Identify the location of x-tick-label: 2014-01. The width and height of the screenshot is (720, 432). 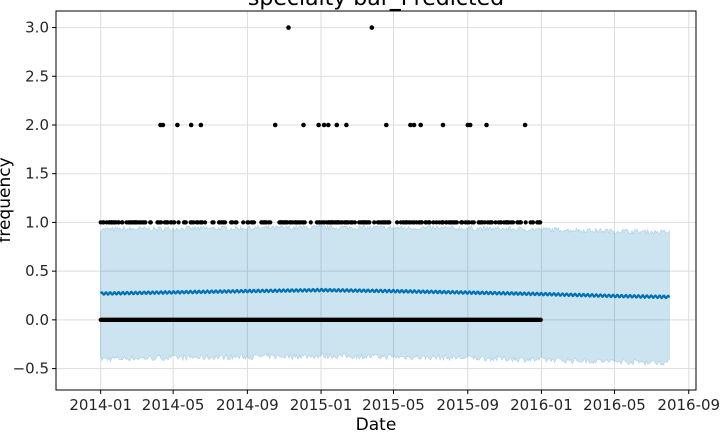
(100, 405).